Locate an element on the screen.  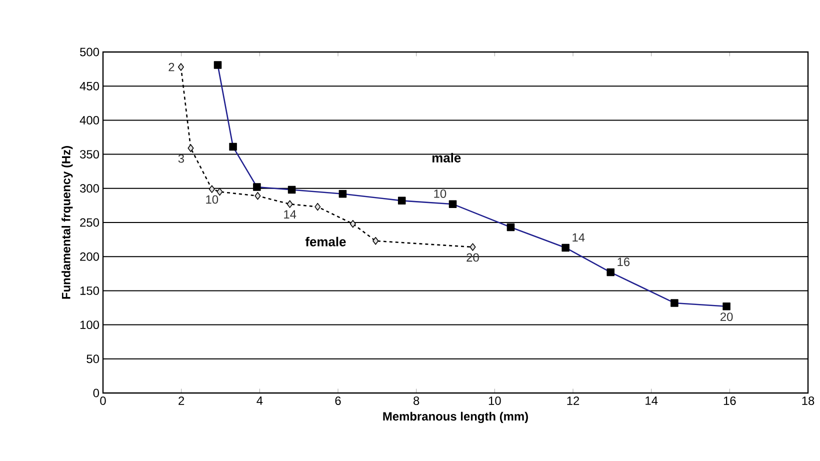
x-tick-label: 6 is located at coordinates (338, 400).